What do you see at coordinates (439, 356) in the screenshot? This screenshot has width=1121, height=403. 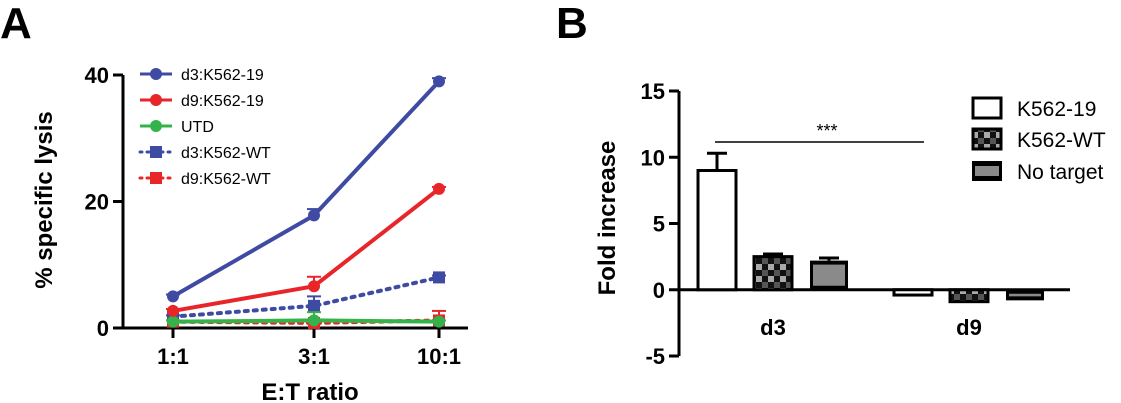 I see `x-tick-label: 10:1` at bounding box center [439, 356].